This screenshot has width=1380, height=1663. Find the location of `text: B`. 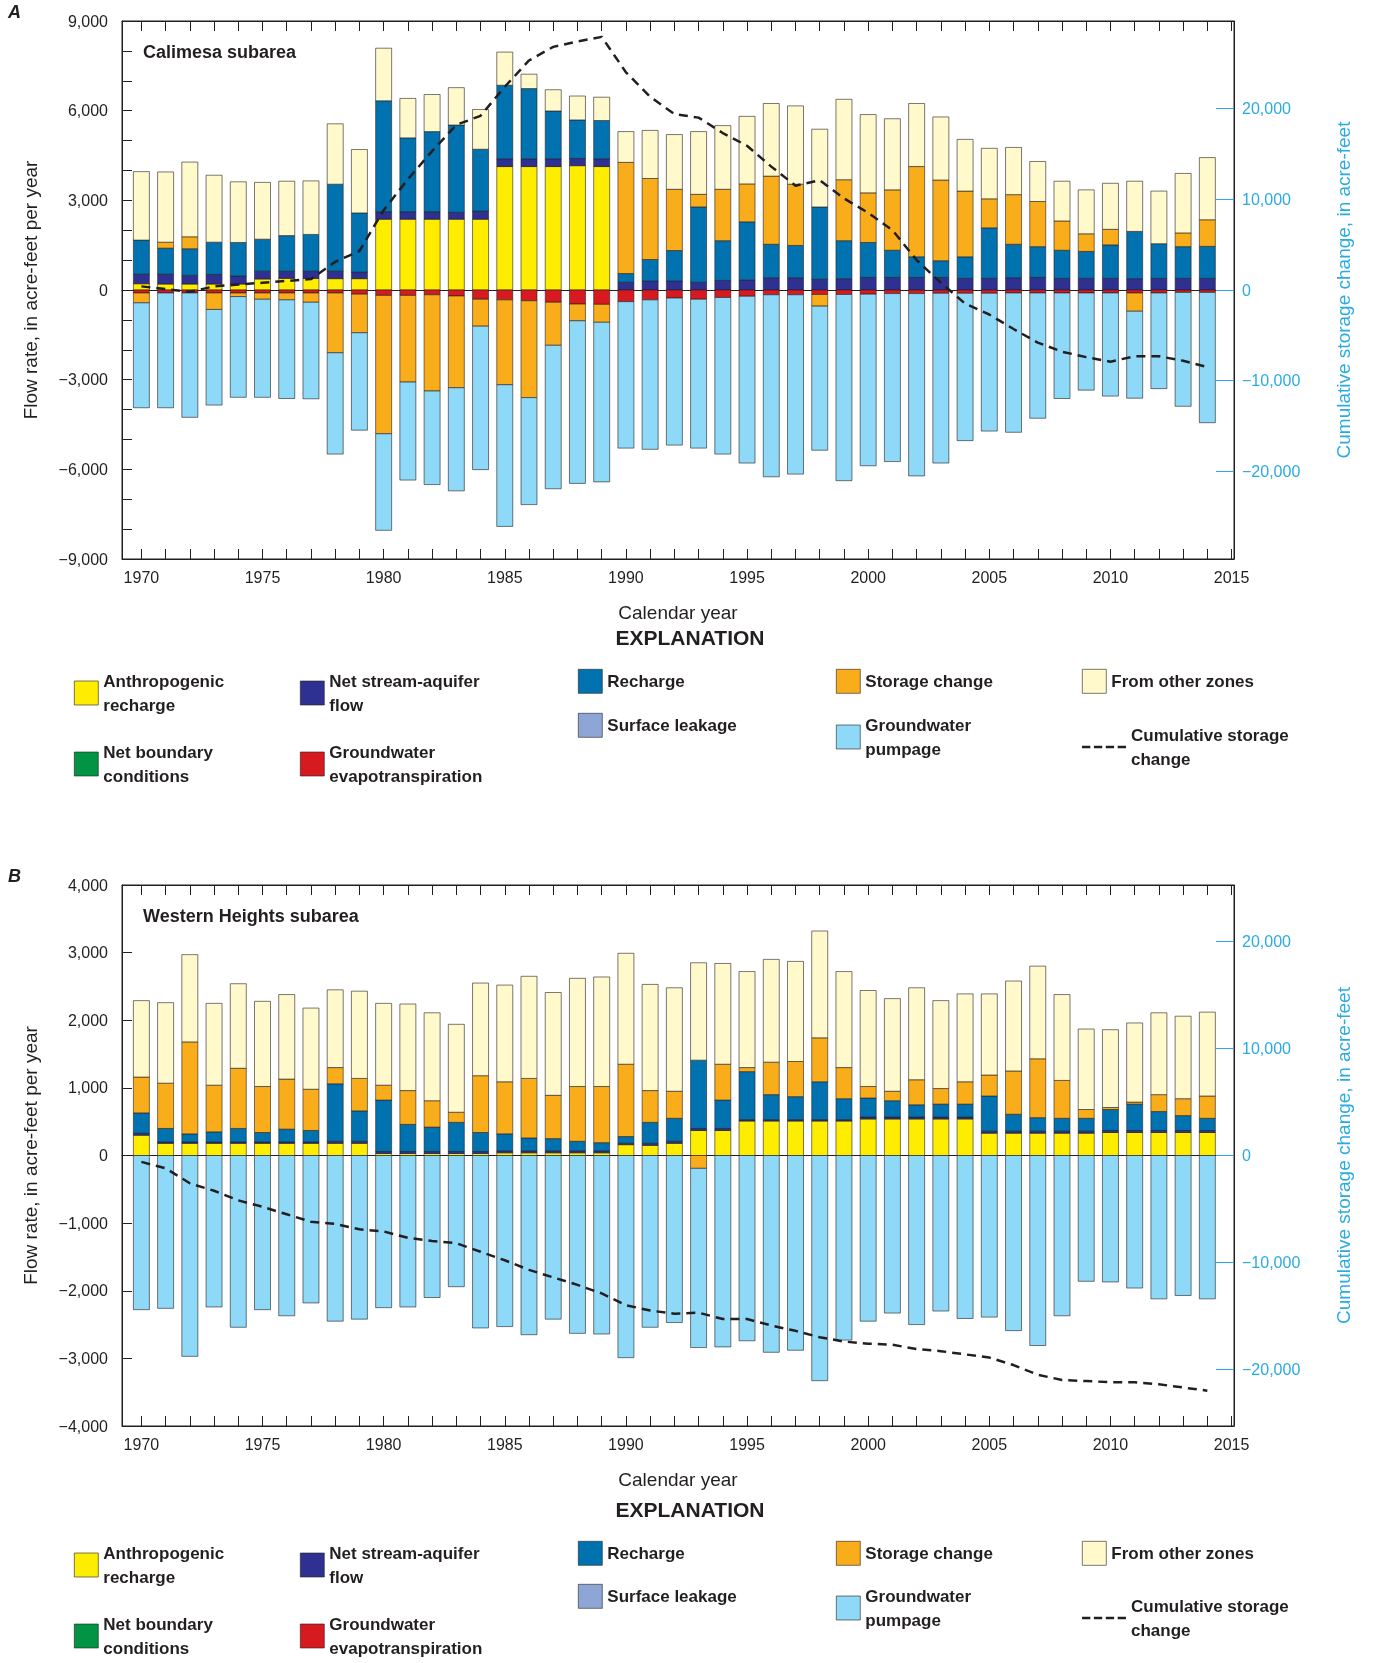

text: B is located at coordinates (14, 876).